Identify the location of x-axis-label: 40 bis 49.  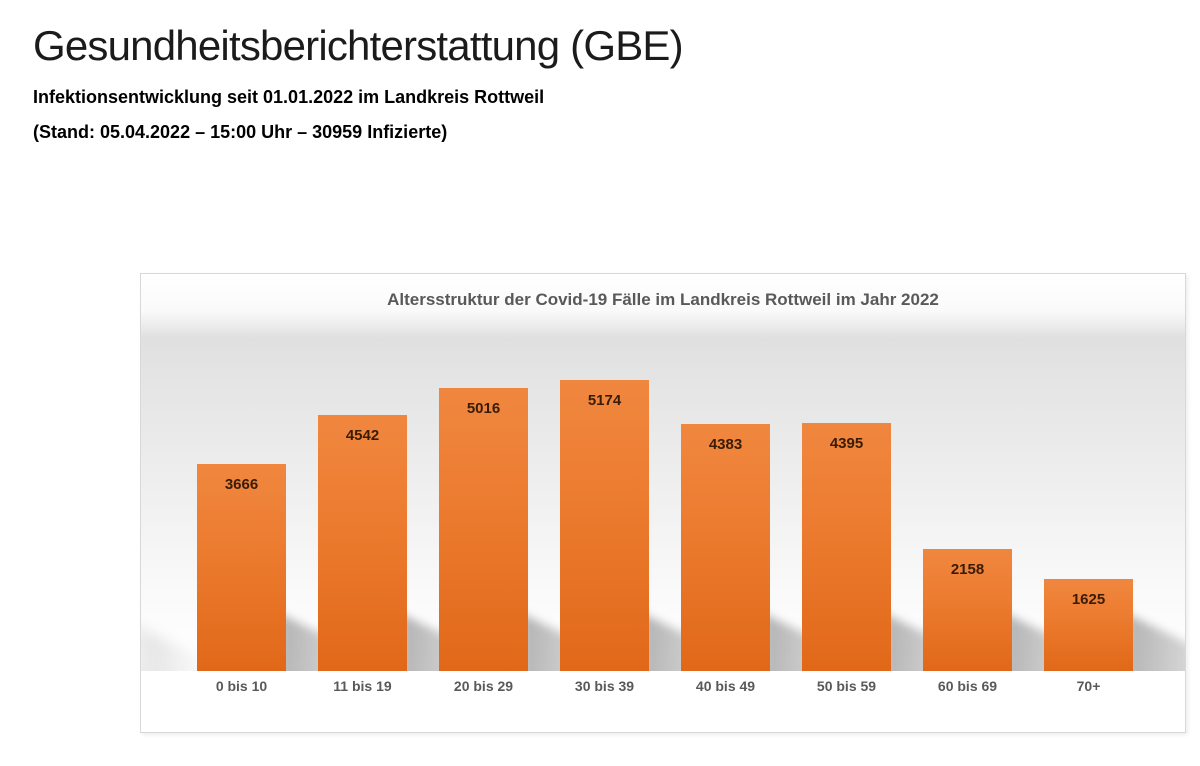
(725, 686).